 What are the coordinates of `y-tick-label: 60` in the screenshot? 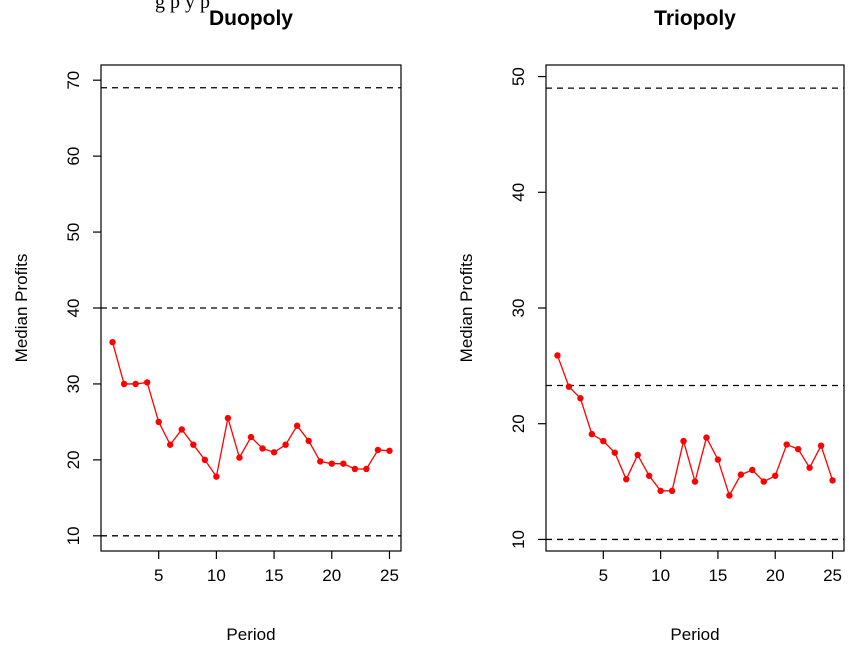 It's located at (73, 156).